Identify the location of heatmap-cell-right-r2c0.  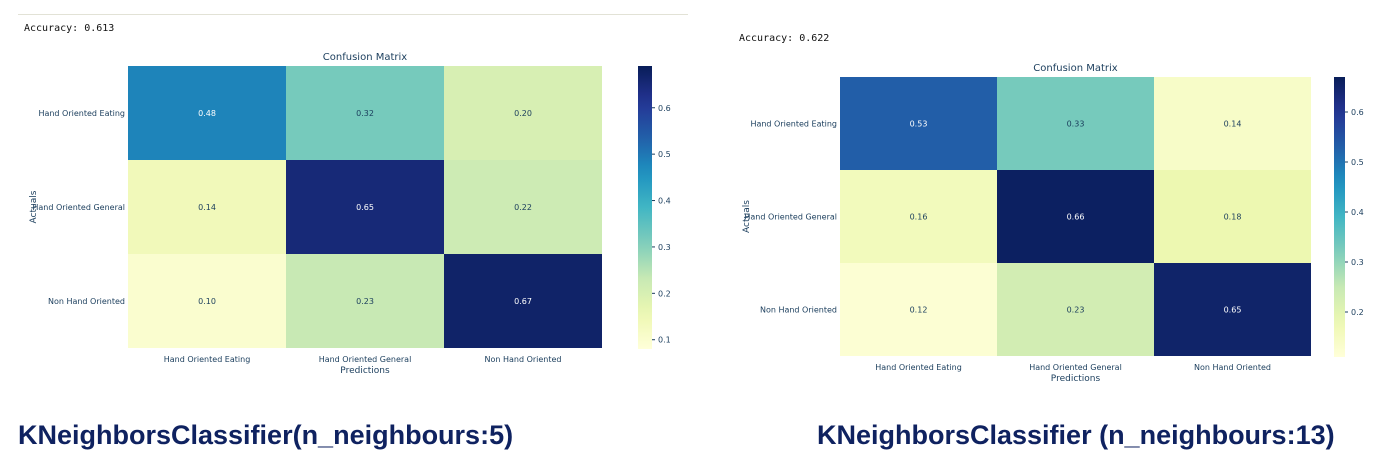
(918, 309).